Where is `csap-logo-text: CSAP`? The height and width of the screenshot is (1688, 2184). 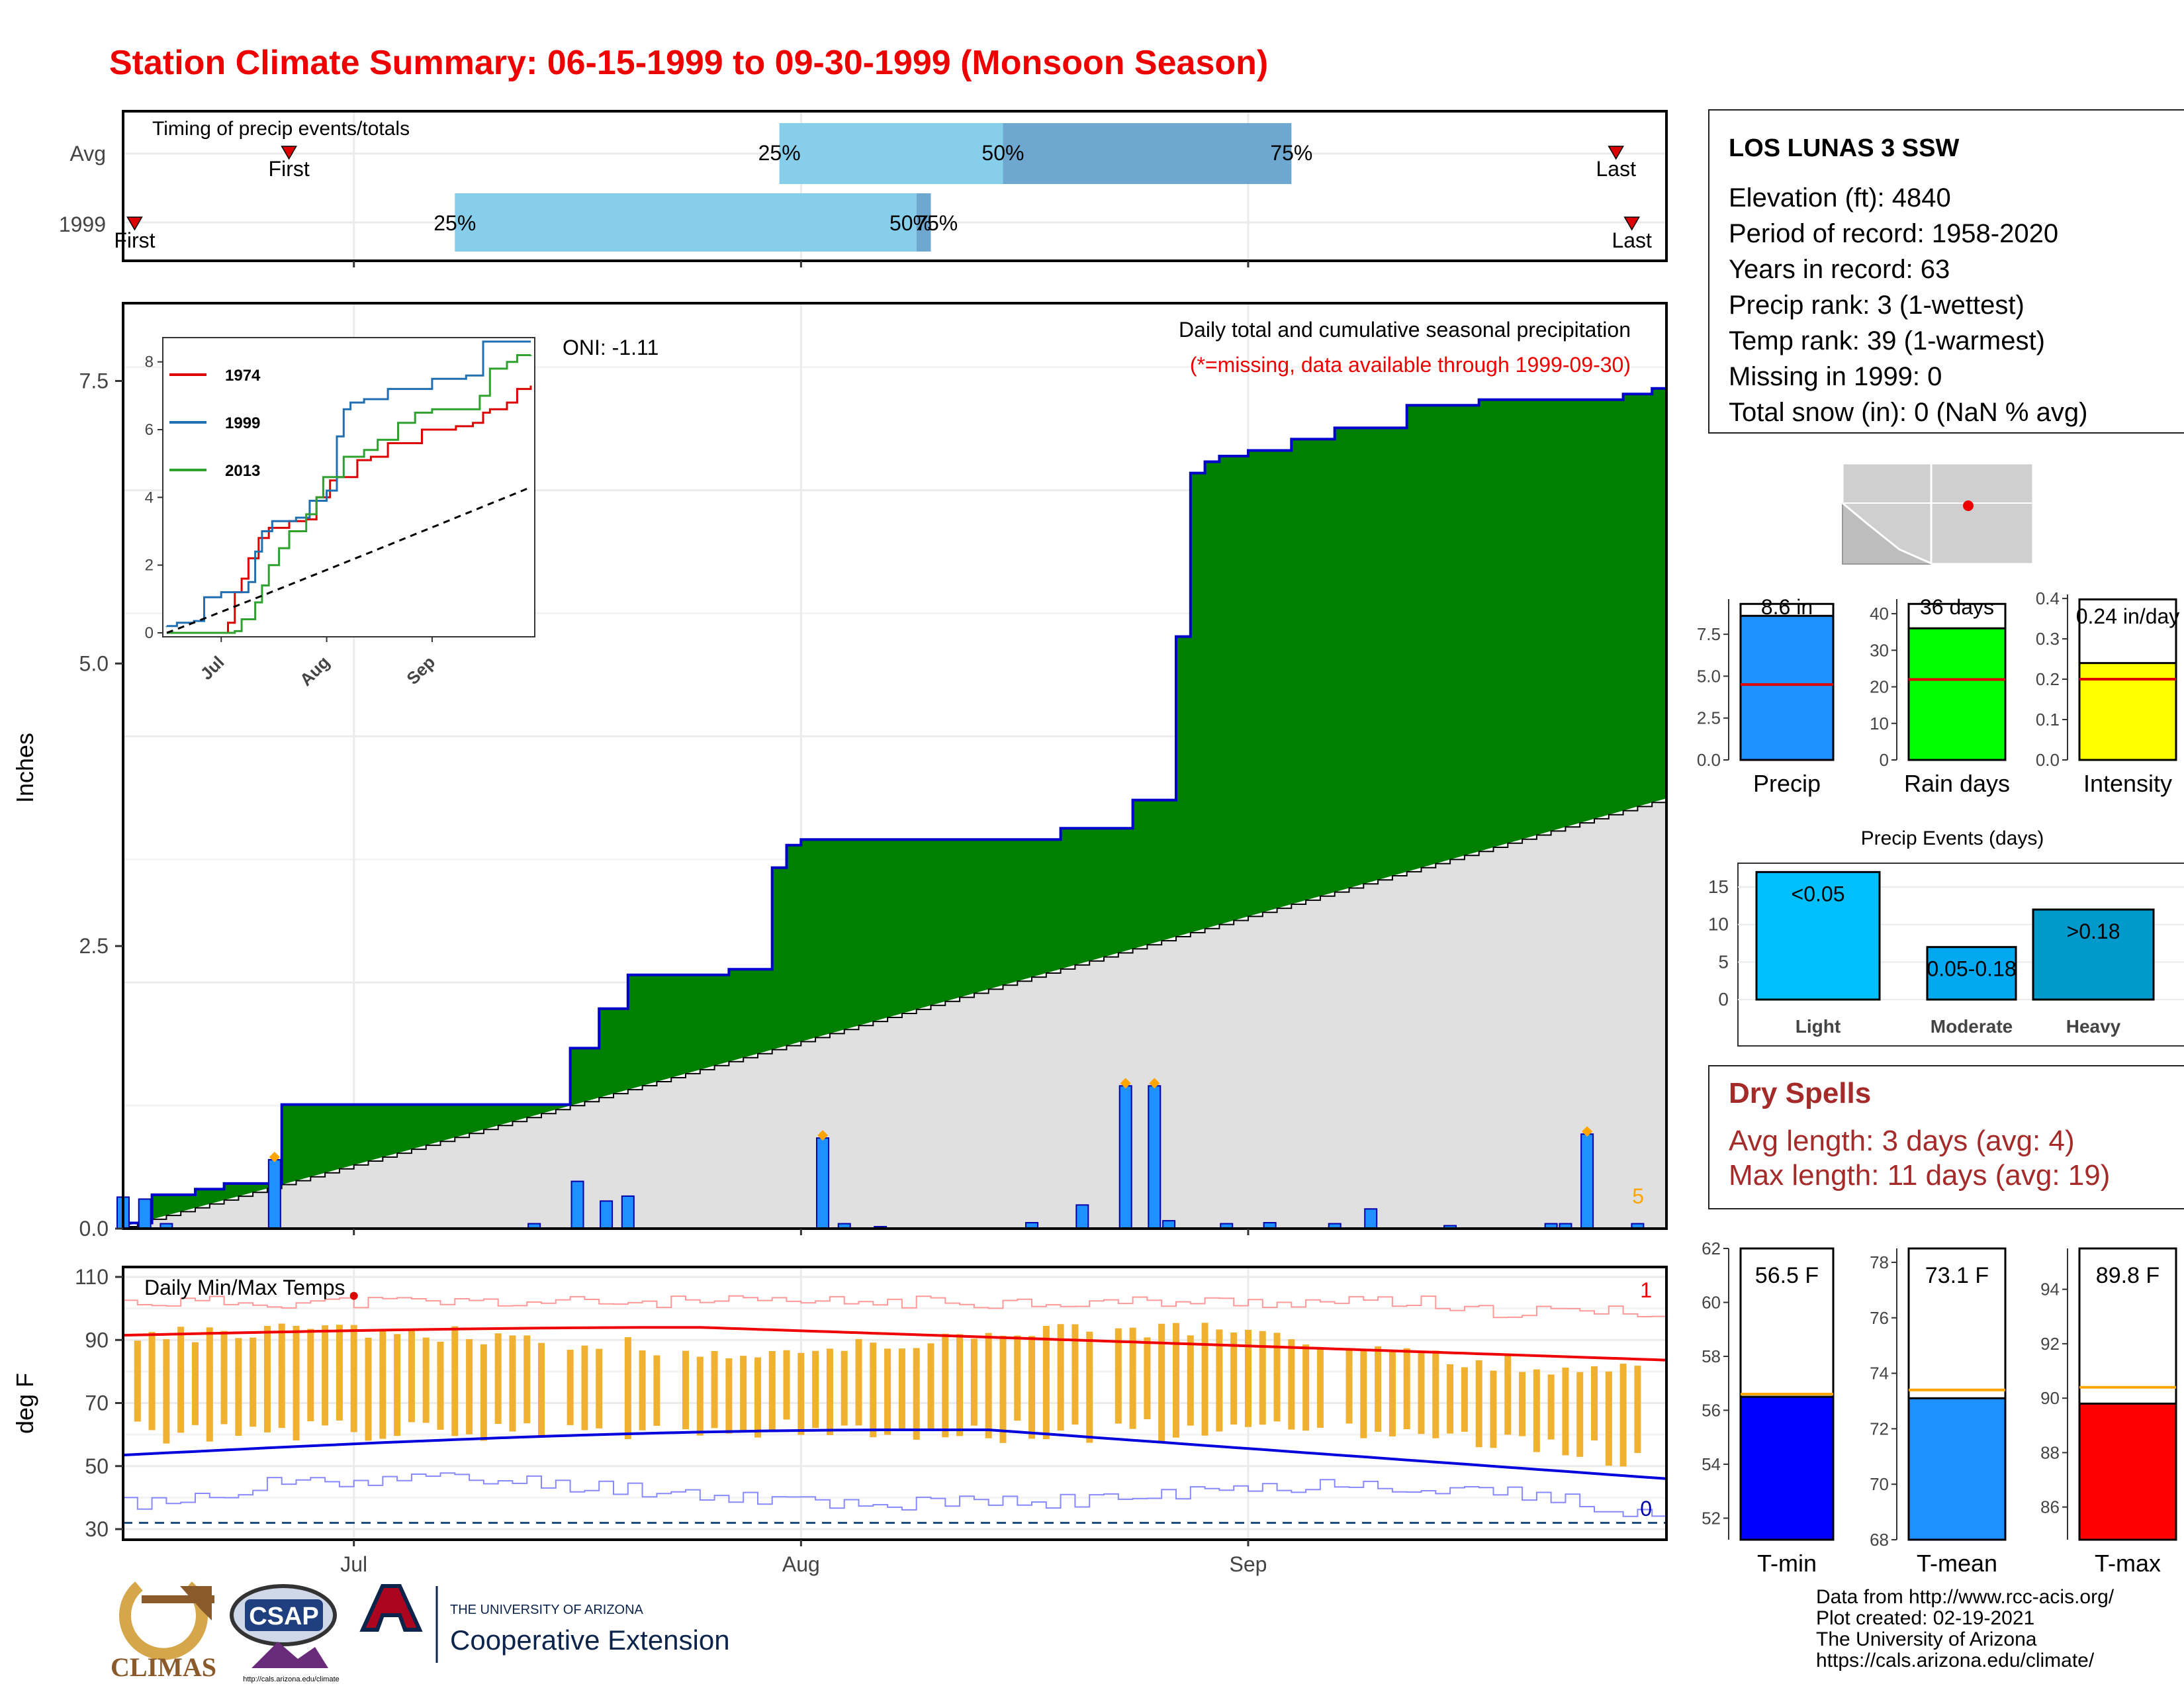
csap-logo-text: CSAP is located at coordinates (284, 1616).